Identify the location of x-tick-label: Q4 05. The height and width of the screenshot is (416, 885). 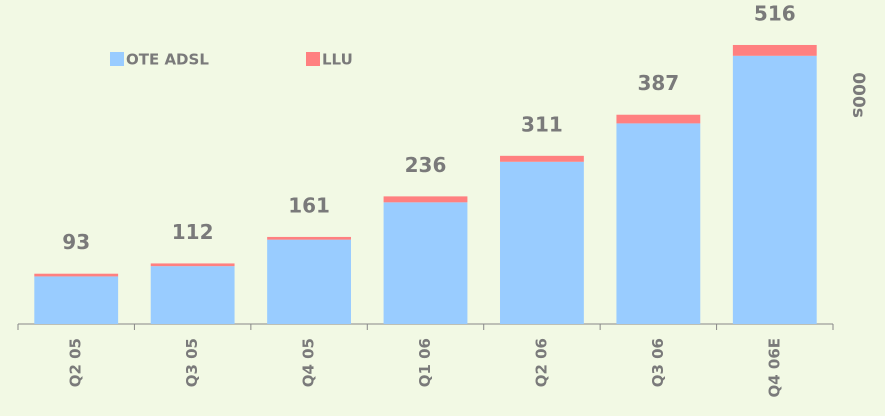
(309, 362).